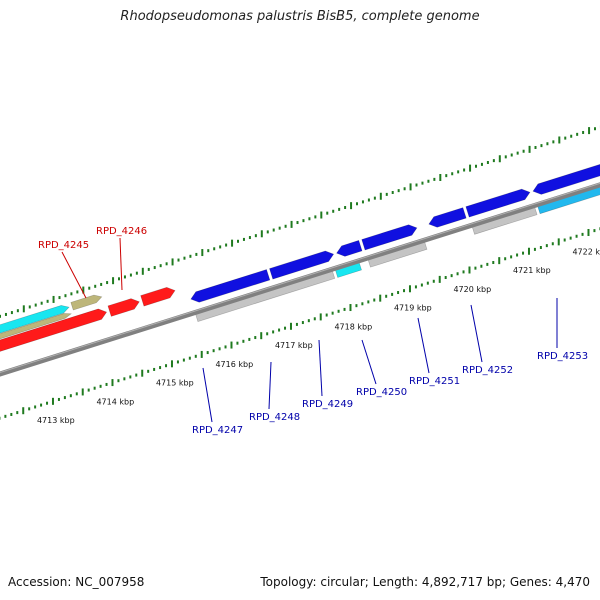 The image size is (600, 600). I want to click on gene-label: RPD_4252, so click(487, 370).